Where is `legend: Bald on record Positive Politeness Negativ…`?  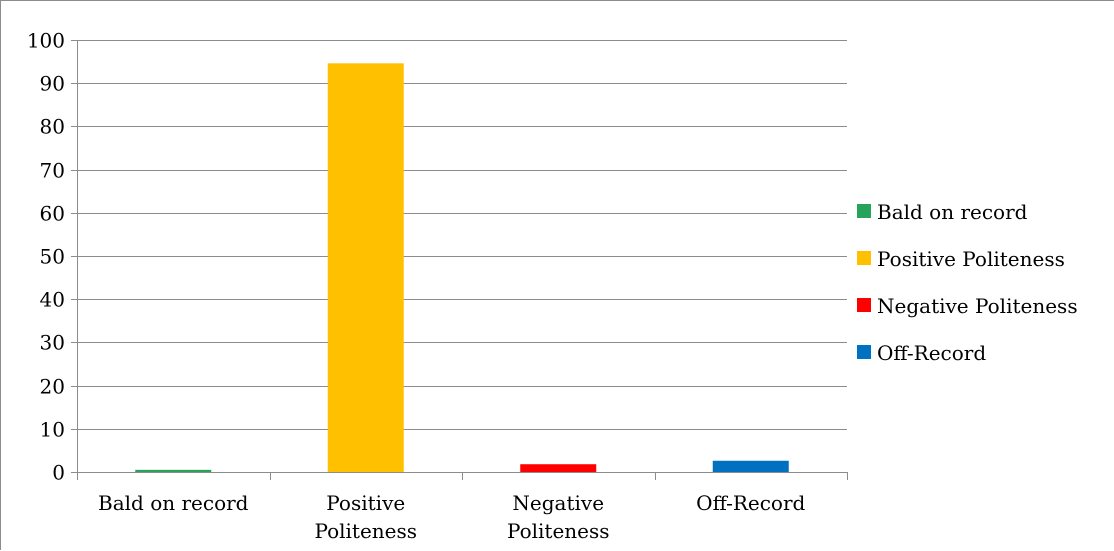 legend: Bald on record Positive Politeness Negativ… is located at coordinates (967, 282).